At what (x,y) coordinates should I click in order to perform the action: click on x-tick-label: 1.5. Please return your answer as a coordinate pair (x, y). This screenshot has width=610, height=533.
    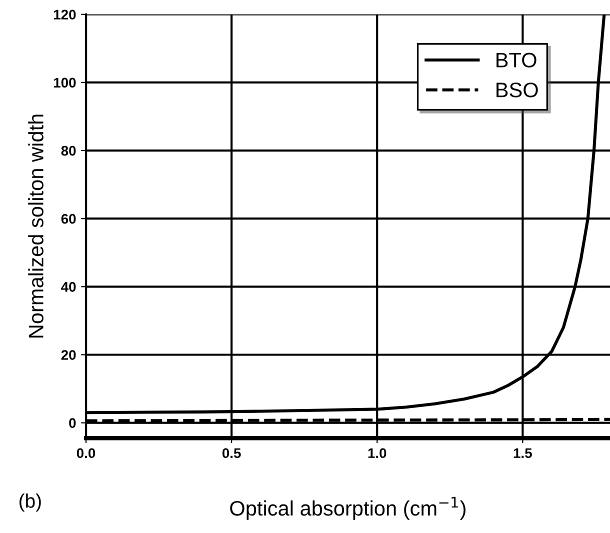
    Looking at the image, I should click on (523, 453).